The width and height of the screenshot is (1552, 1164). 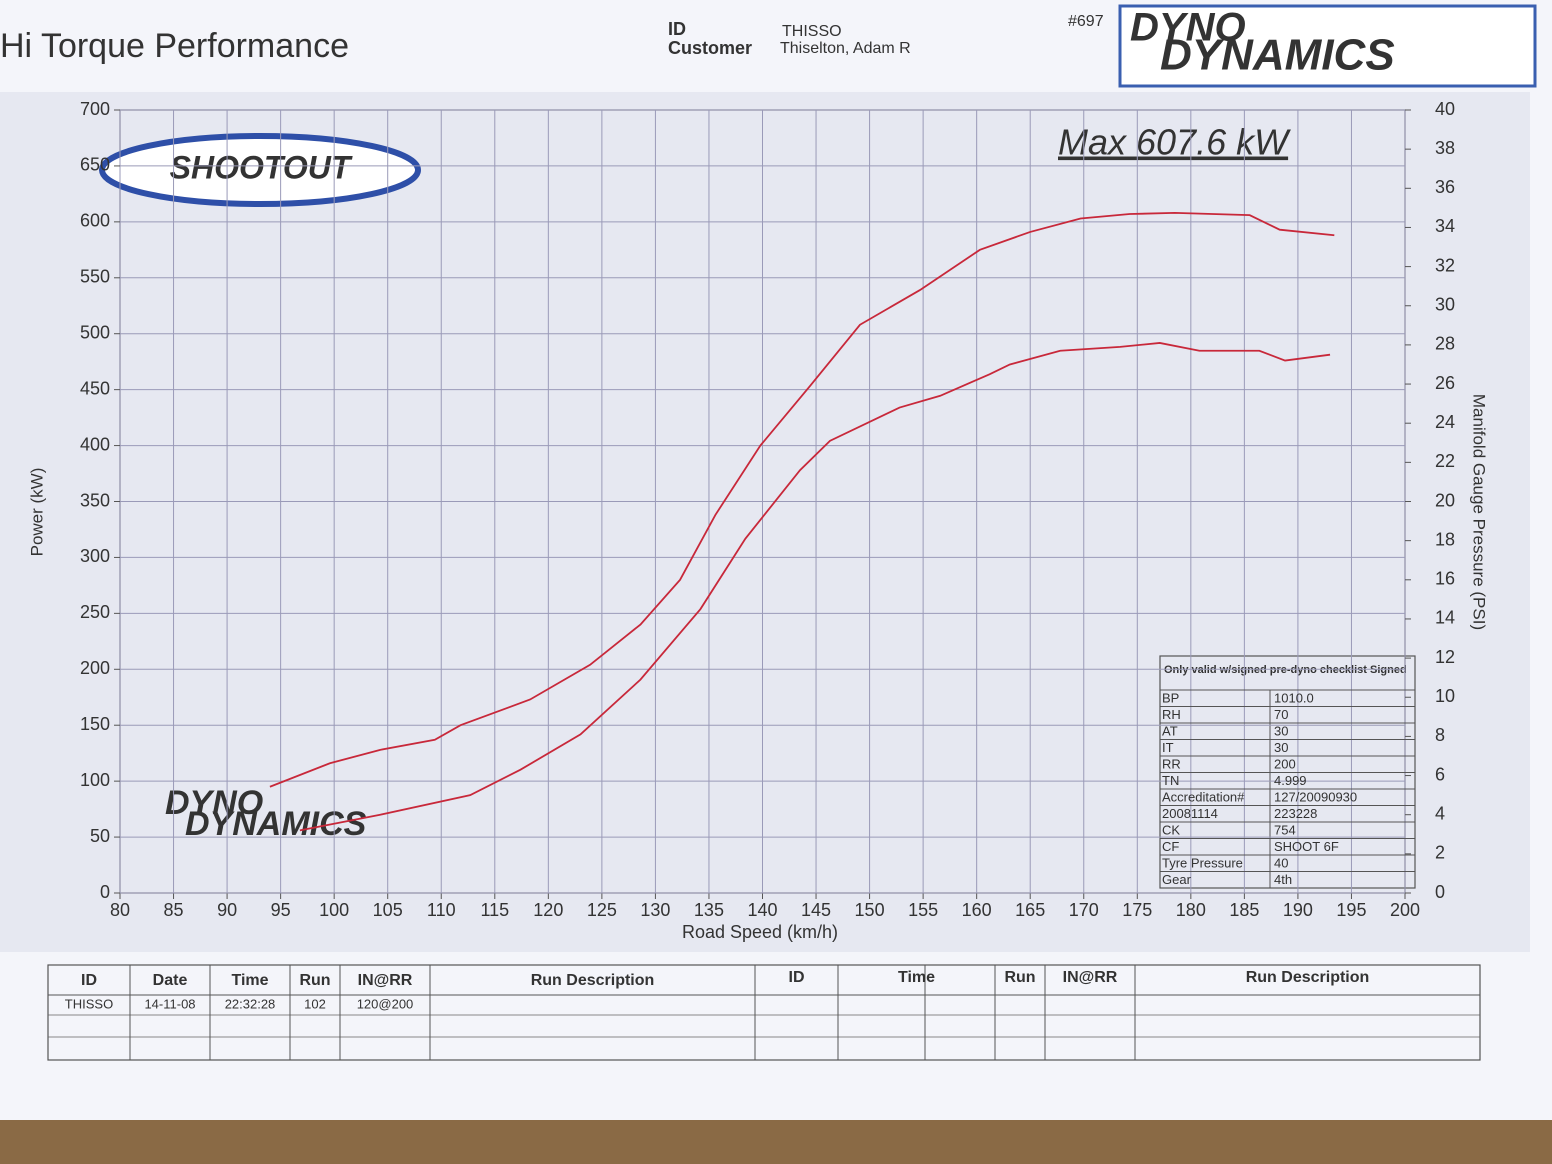 I want to click on x-tick-label: 140, so click(x=762, y=910).